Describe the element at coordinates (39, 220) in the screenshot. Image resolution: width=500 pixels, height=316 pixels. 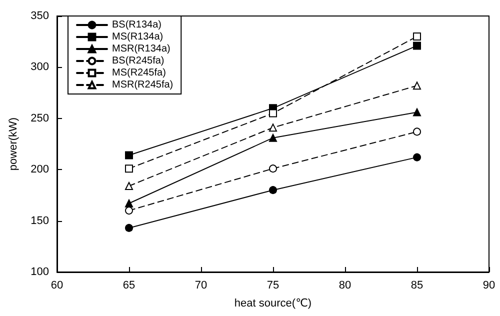
I see `y-tick-label: 150` at that location.